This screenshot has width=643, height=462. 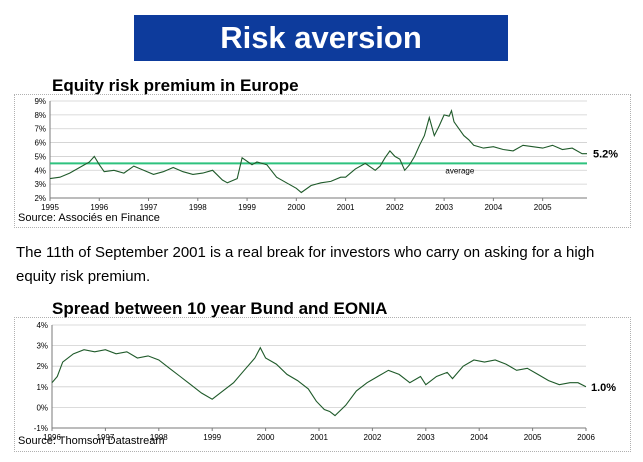 What do you see at coordinates (319, 437) in the screenshot?
I see `spread-x-tick-label: 2001` at bounding box center [319, 437].